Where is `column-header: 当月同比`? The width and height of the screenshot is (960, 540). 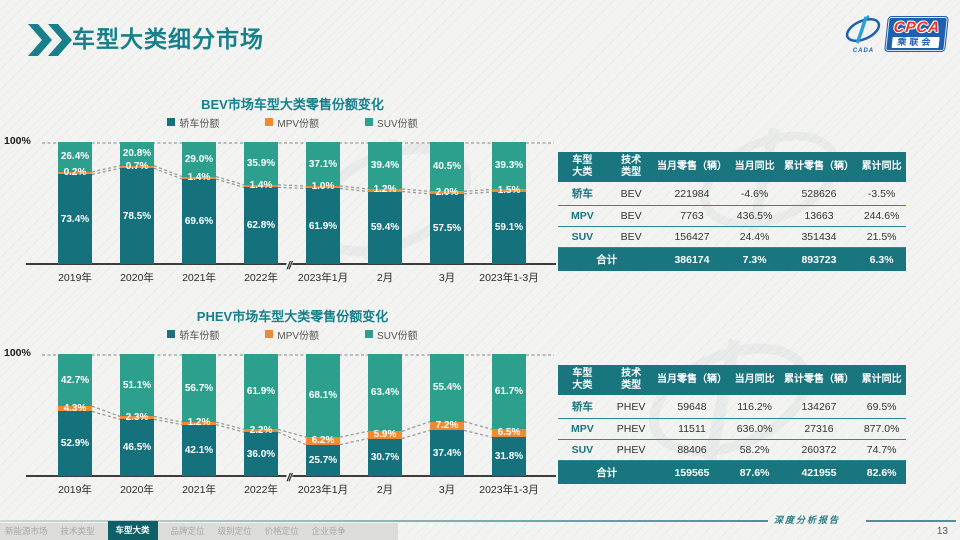 column-header: 当月同比 is located at coordinates (754, 380).